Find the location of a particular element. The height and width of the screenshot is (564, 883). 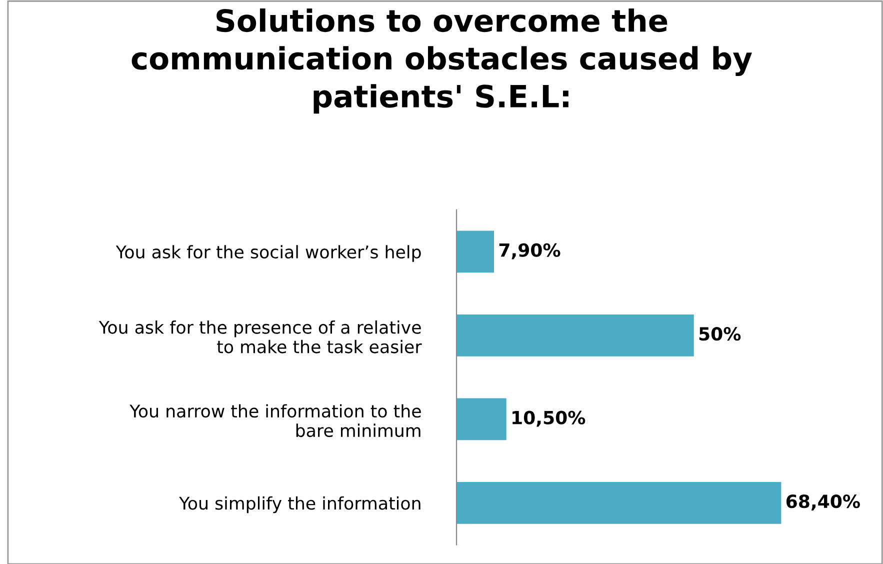

y-tick-label: You narrow the information to the bare minimum is located at coordinates (275, 421).